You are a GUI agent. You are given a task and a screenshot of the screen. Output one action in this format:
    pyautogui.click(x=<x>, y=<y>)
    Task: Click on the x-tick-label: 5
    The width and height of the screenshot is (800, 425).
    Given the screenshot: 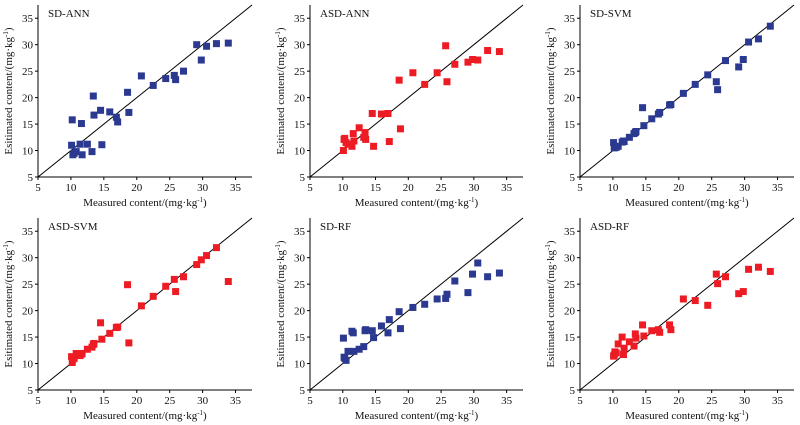 What is the action you would take?
    pyautogui.click(x=310, y=188)
    